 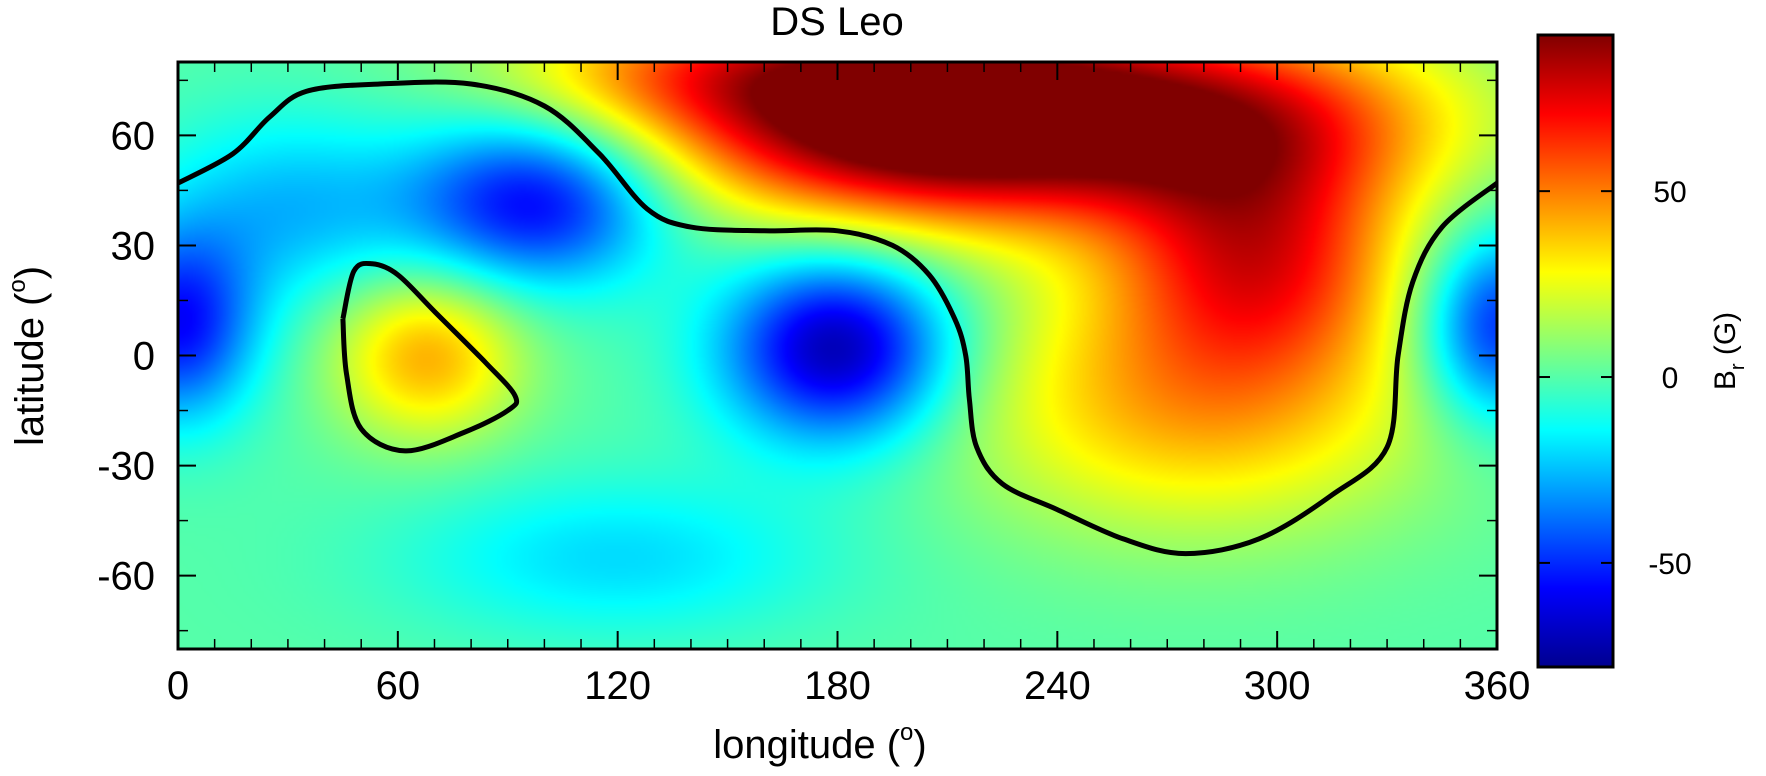 I want to click on y-axis-label: latitude (o), so click(x=28, y=356).